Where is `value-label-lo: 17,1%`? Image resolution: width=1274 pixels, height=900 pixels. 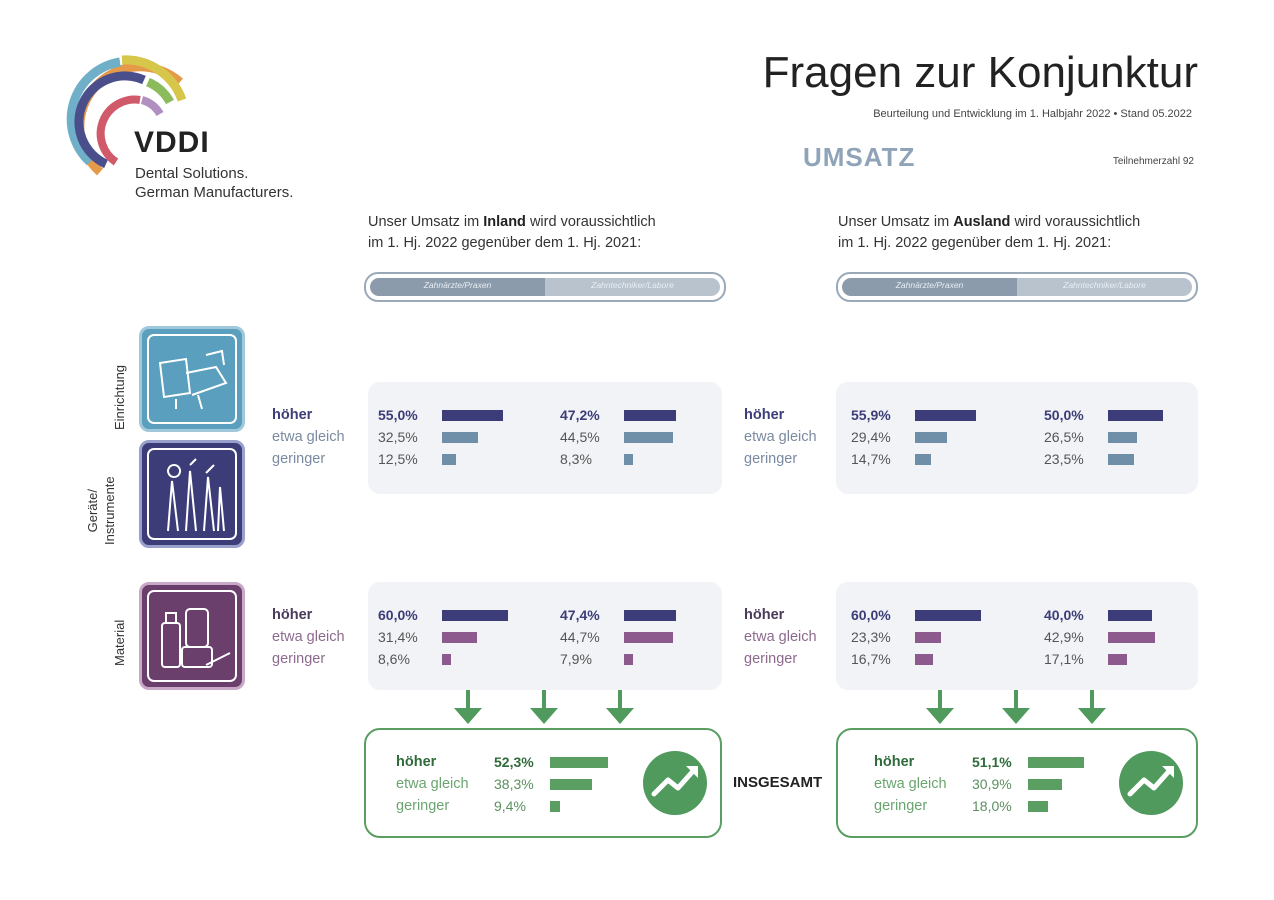
value-label-lo: 17,1% is located at coordinates (1064, 659).